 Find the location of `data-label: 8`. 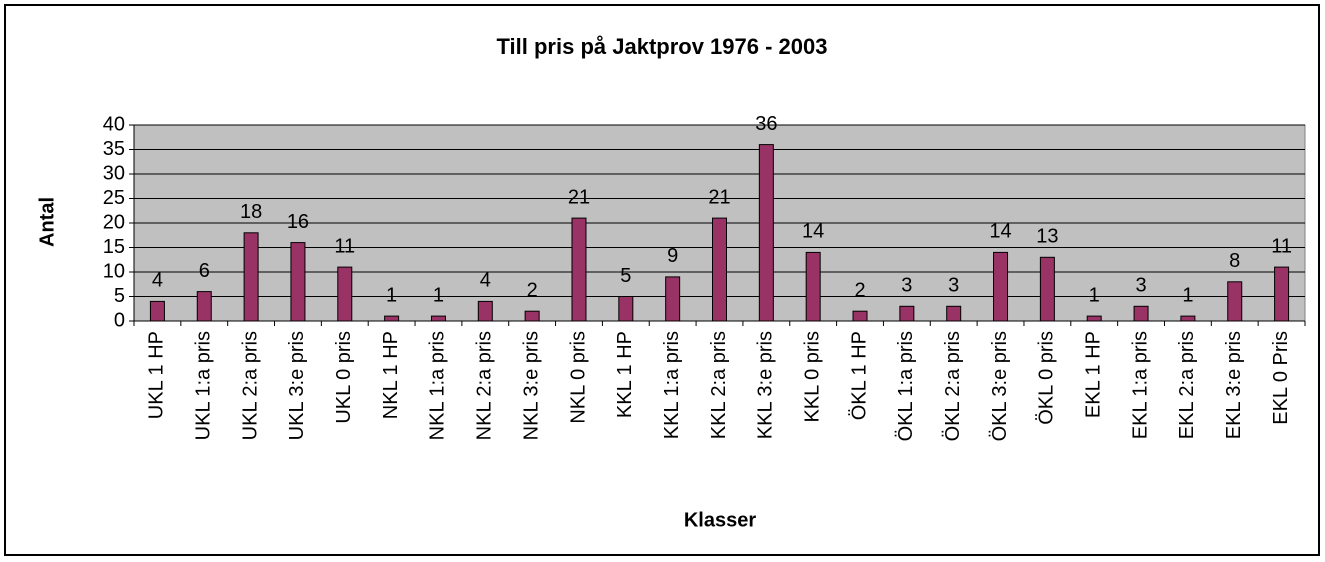

data-label: 8 is located at coordinates (1234, 261).